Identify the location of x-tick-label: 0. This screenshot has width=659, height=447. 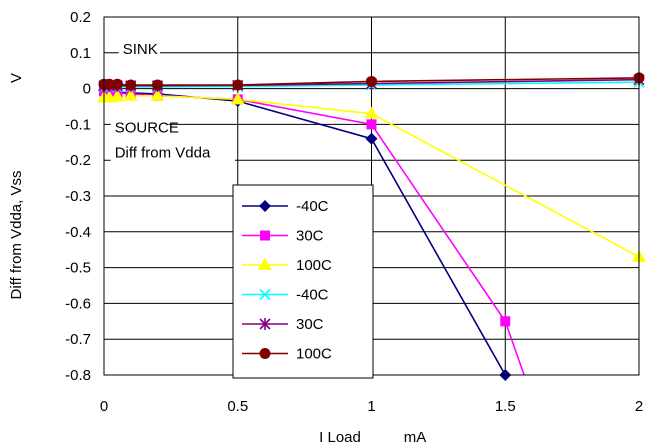
(104, 406).